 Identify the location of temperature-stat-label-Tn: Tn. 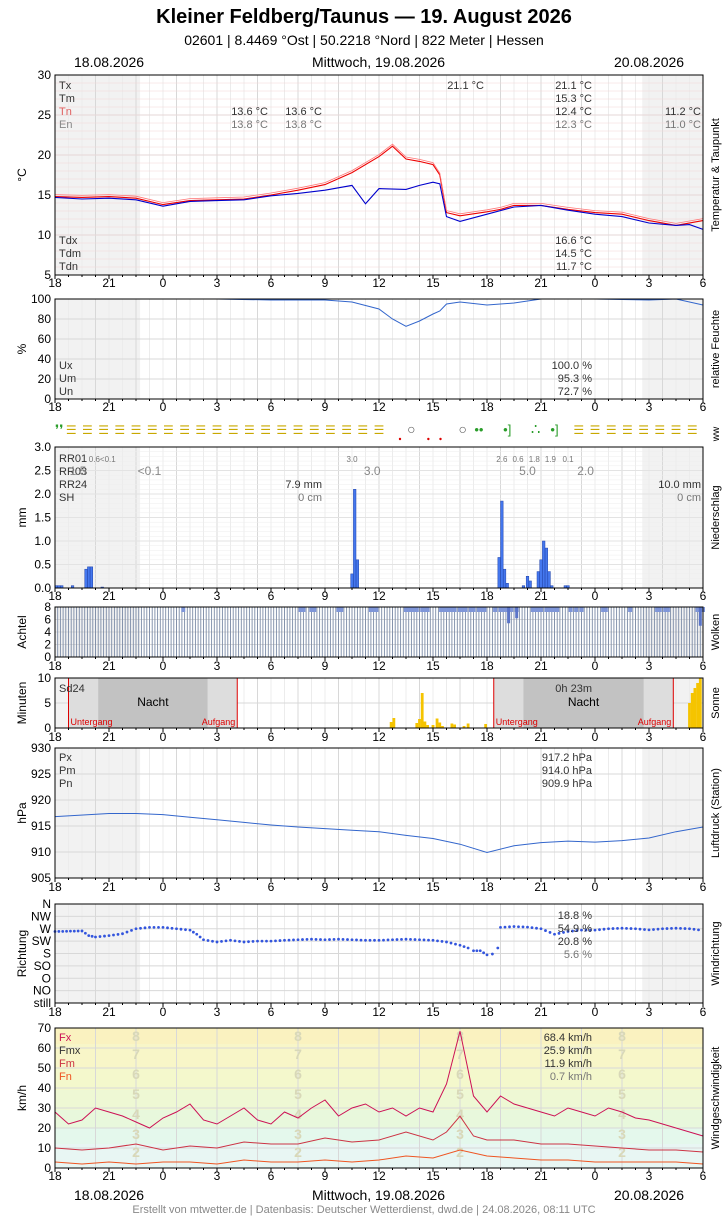
(65, 112).